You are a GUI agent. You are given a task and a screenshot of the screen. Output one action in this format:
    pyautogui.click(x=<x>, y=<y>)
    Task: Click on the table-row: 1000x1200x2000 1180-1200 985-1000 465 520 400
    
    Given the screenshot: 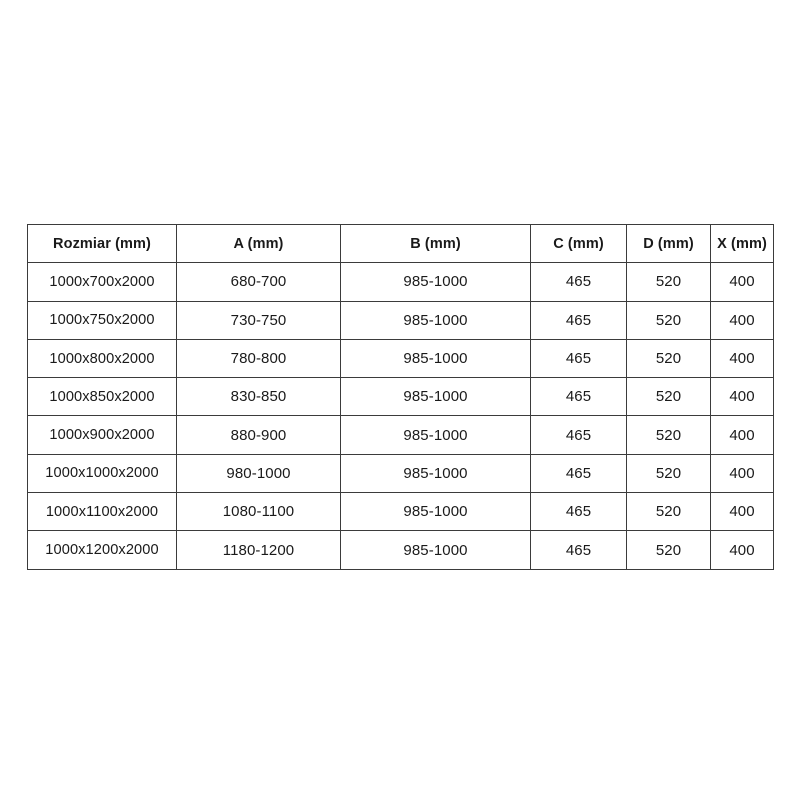 What is the action you would take?
    pyautogui.click(x=400, y=550)
    